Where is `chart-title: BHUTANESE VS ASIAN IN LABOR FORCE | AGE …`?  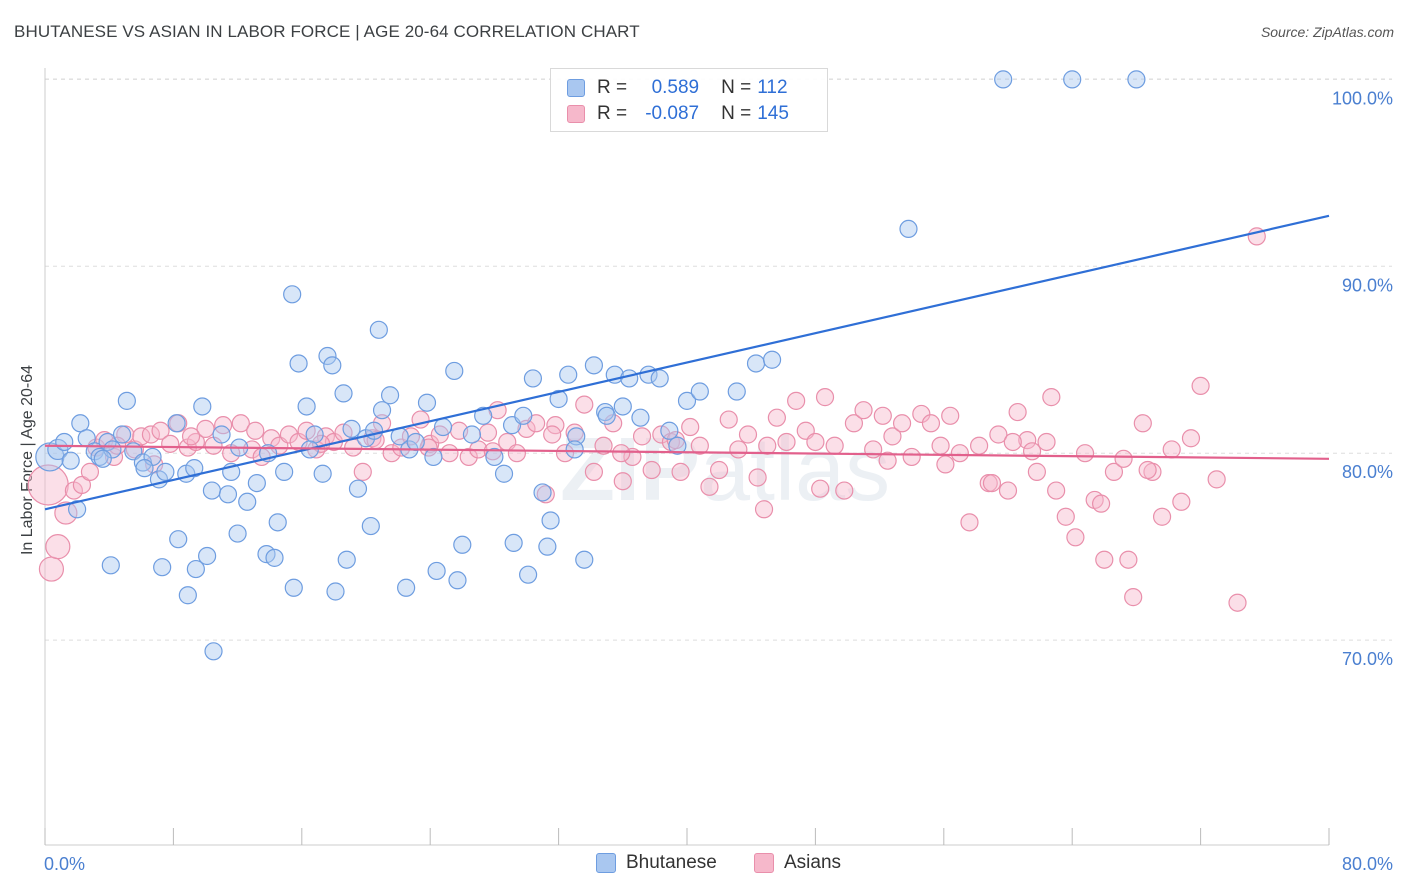
chart-title: BHUTANESE VS ASIAN IN LABOR FORCE | AGE … is located at coordinates (327, 31).